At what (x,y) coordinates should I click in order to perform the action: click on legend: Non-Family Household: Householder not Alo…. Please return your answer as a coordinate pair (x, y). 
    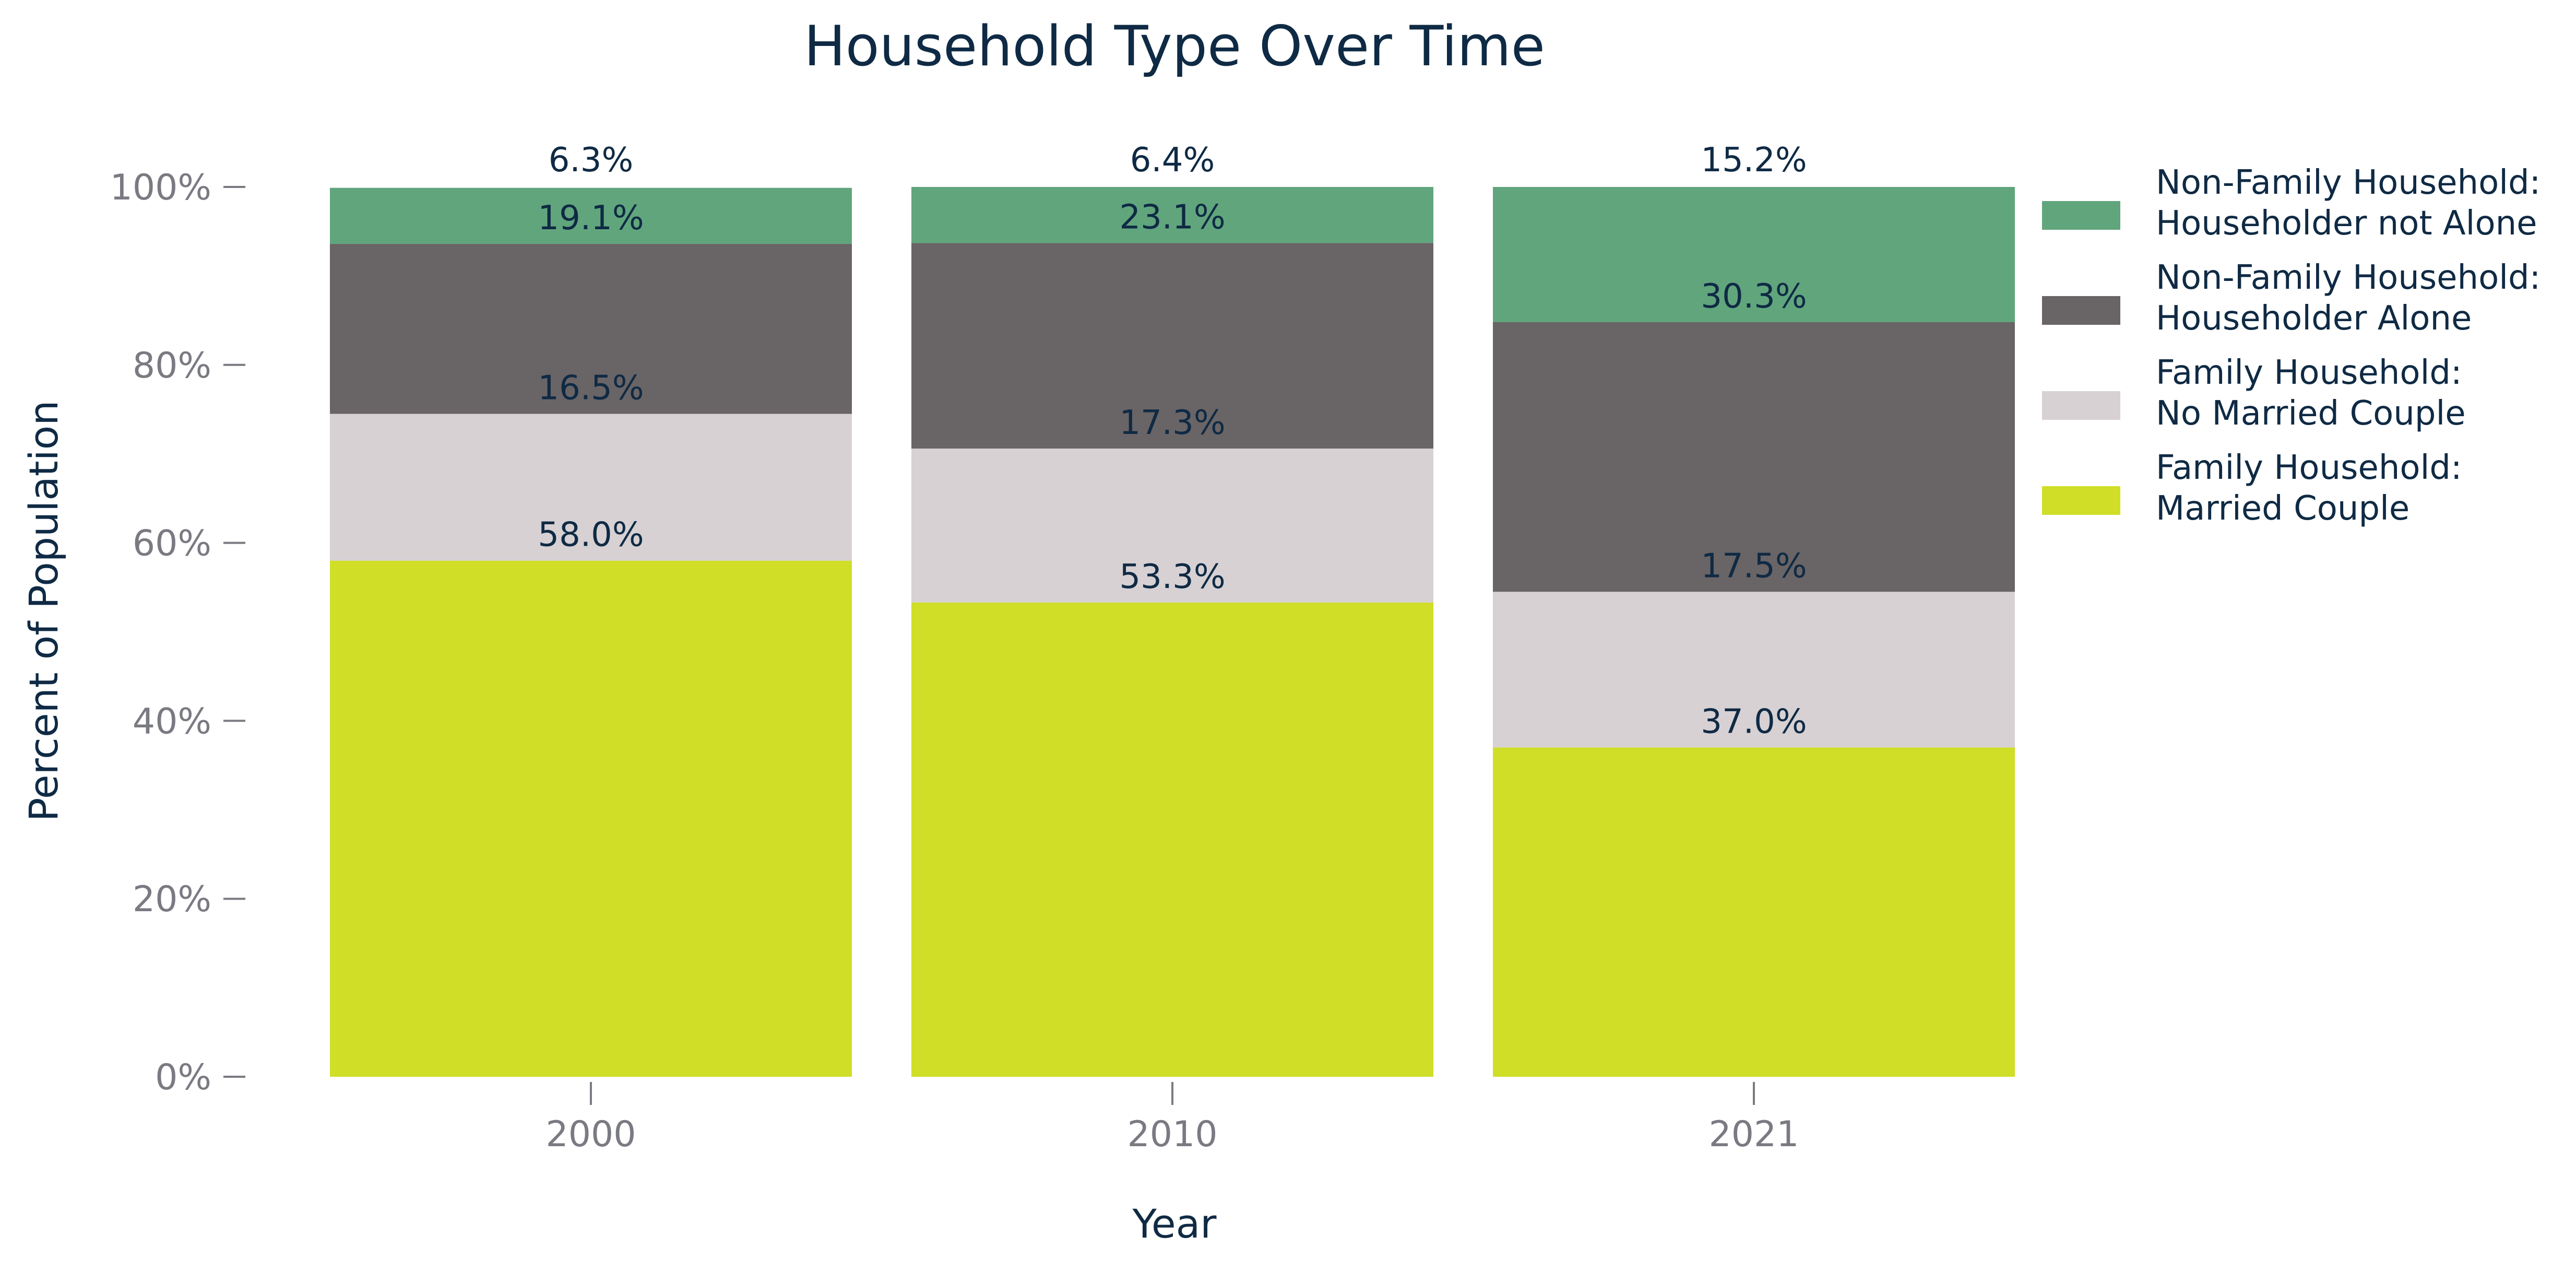
    Looking at the image, I should click on (2291, 345).